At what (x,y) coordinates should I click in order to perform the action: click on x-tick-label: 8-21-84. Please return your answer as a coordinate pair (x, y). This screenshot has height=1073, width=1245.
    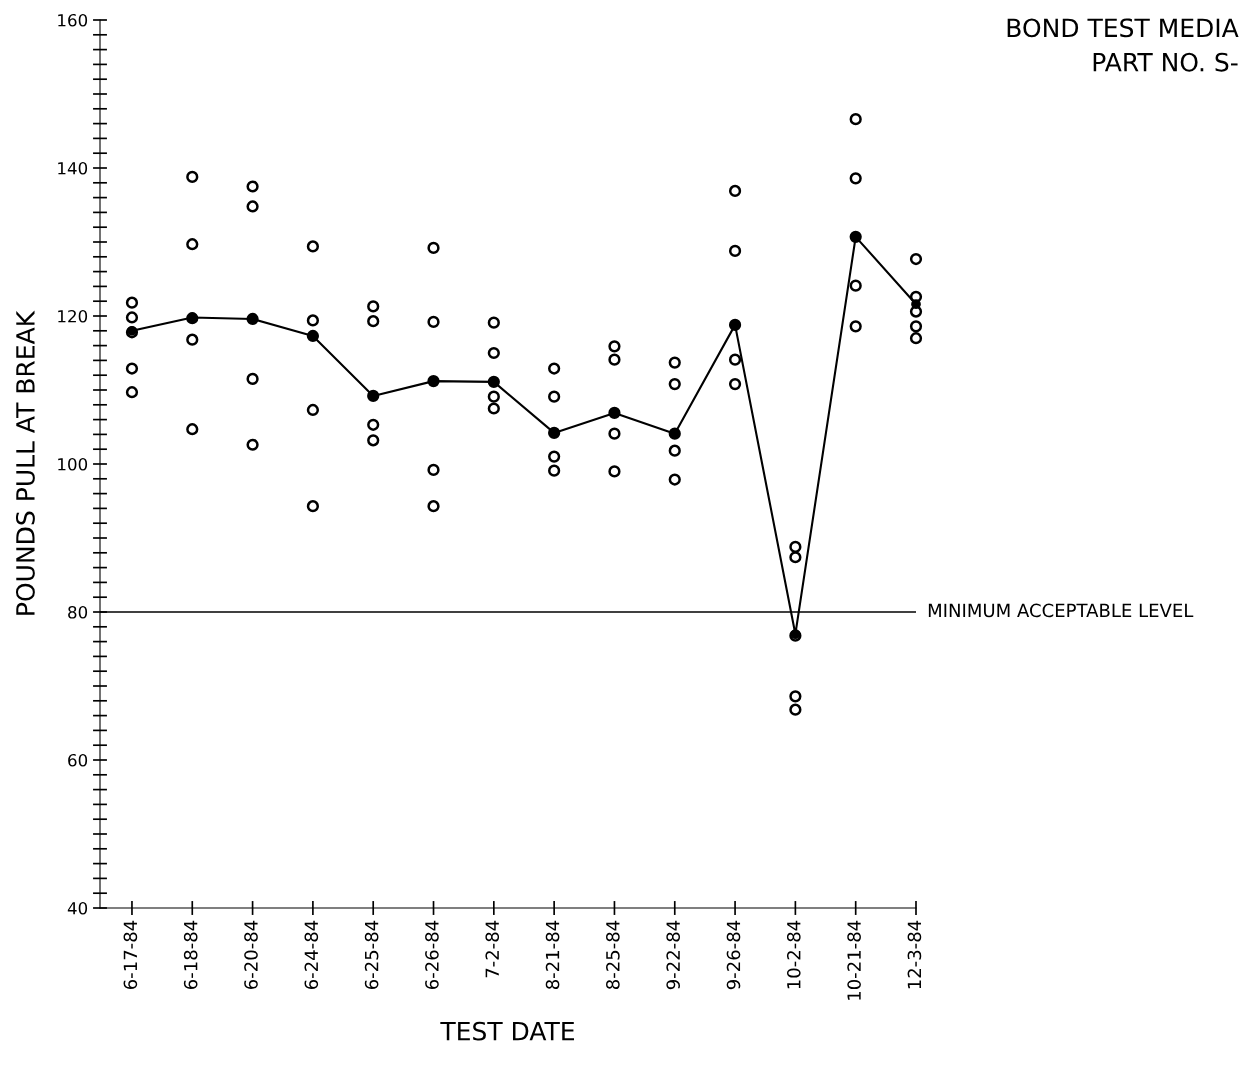
    Looking at the image, I should click on (552, 955).